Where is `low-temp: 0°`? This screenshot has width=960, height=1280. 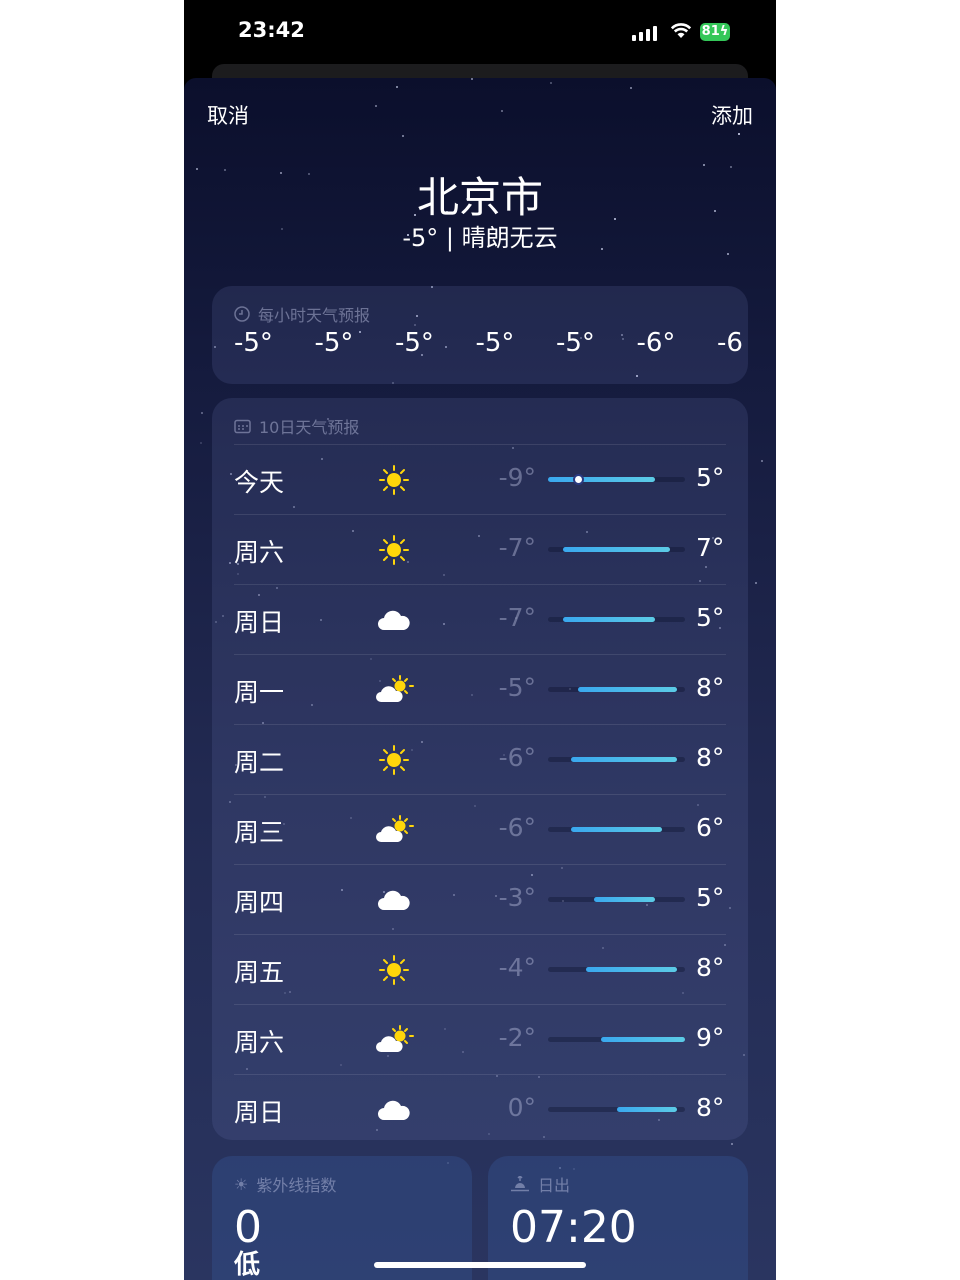
low-temp: 0° is located at coordinates (521, 1107).